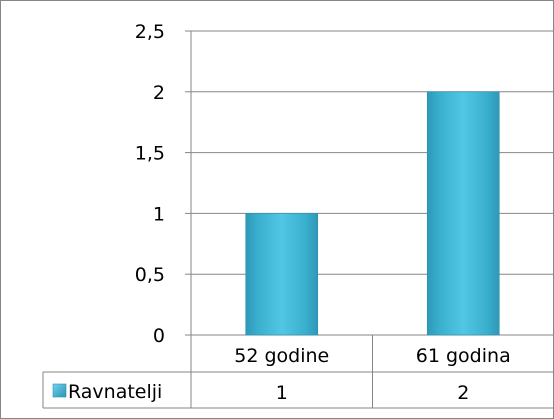 Image resolution: width=554 pixels, height=419 pixels. I want to click on category-label: 61 godina, so click(463, 356).